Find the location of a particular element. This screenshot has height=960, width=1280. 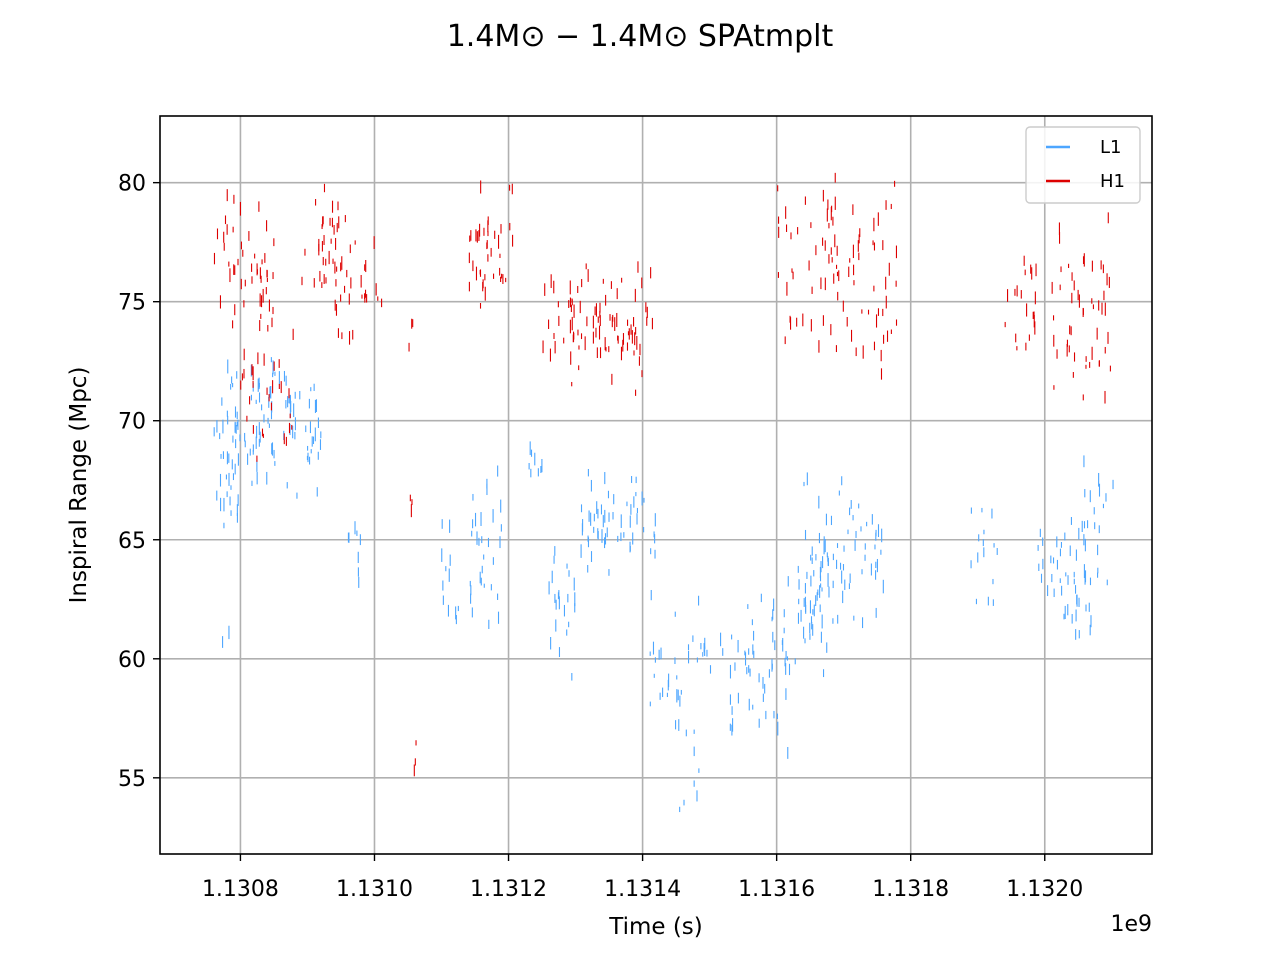

y-tick-label: 55 is located at coordinates (132, 779).